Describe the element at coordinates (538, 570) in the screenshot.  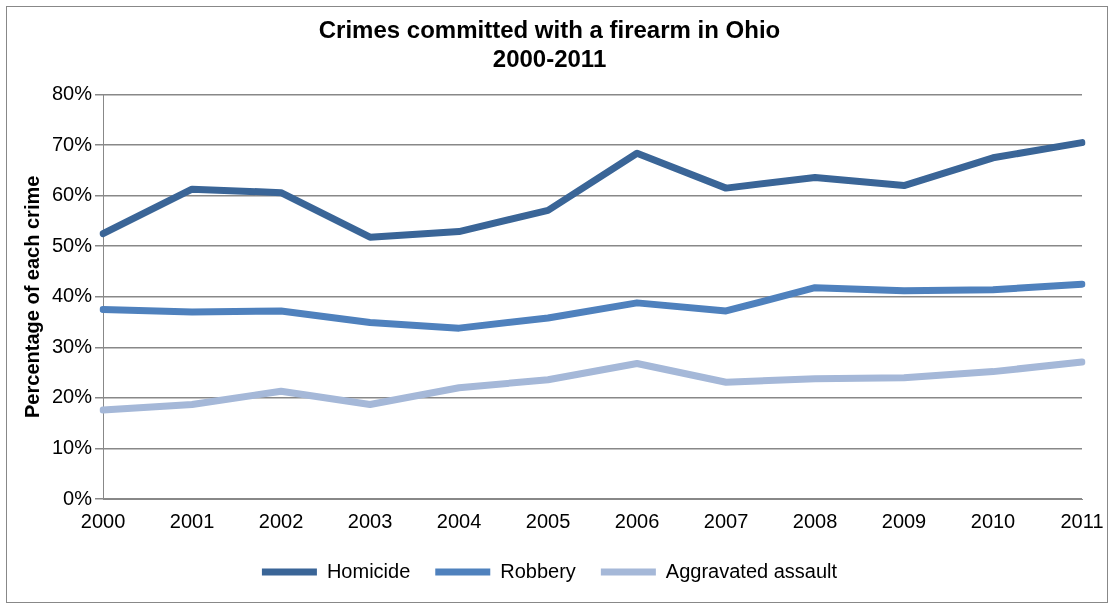
I see `legend-label: Robbery` at that location.